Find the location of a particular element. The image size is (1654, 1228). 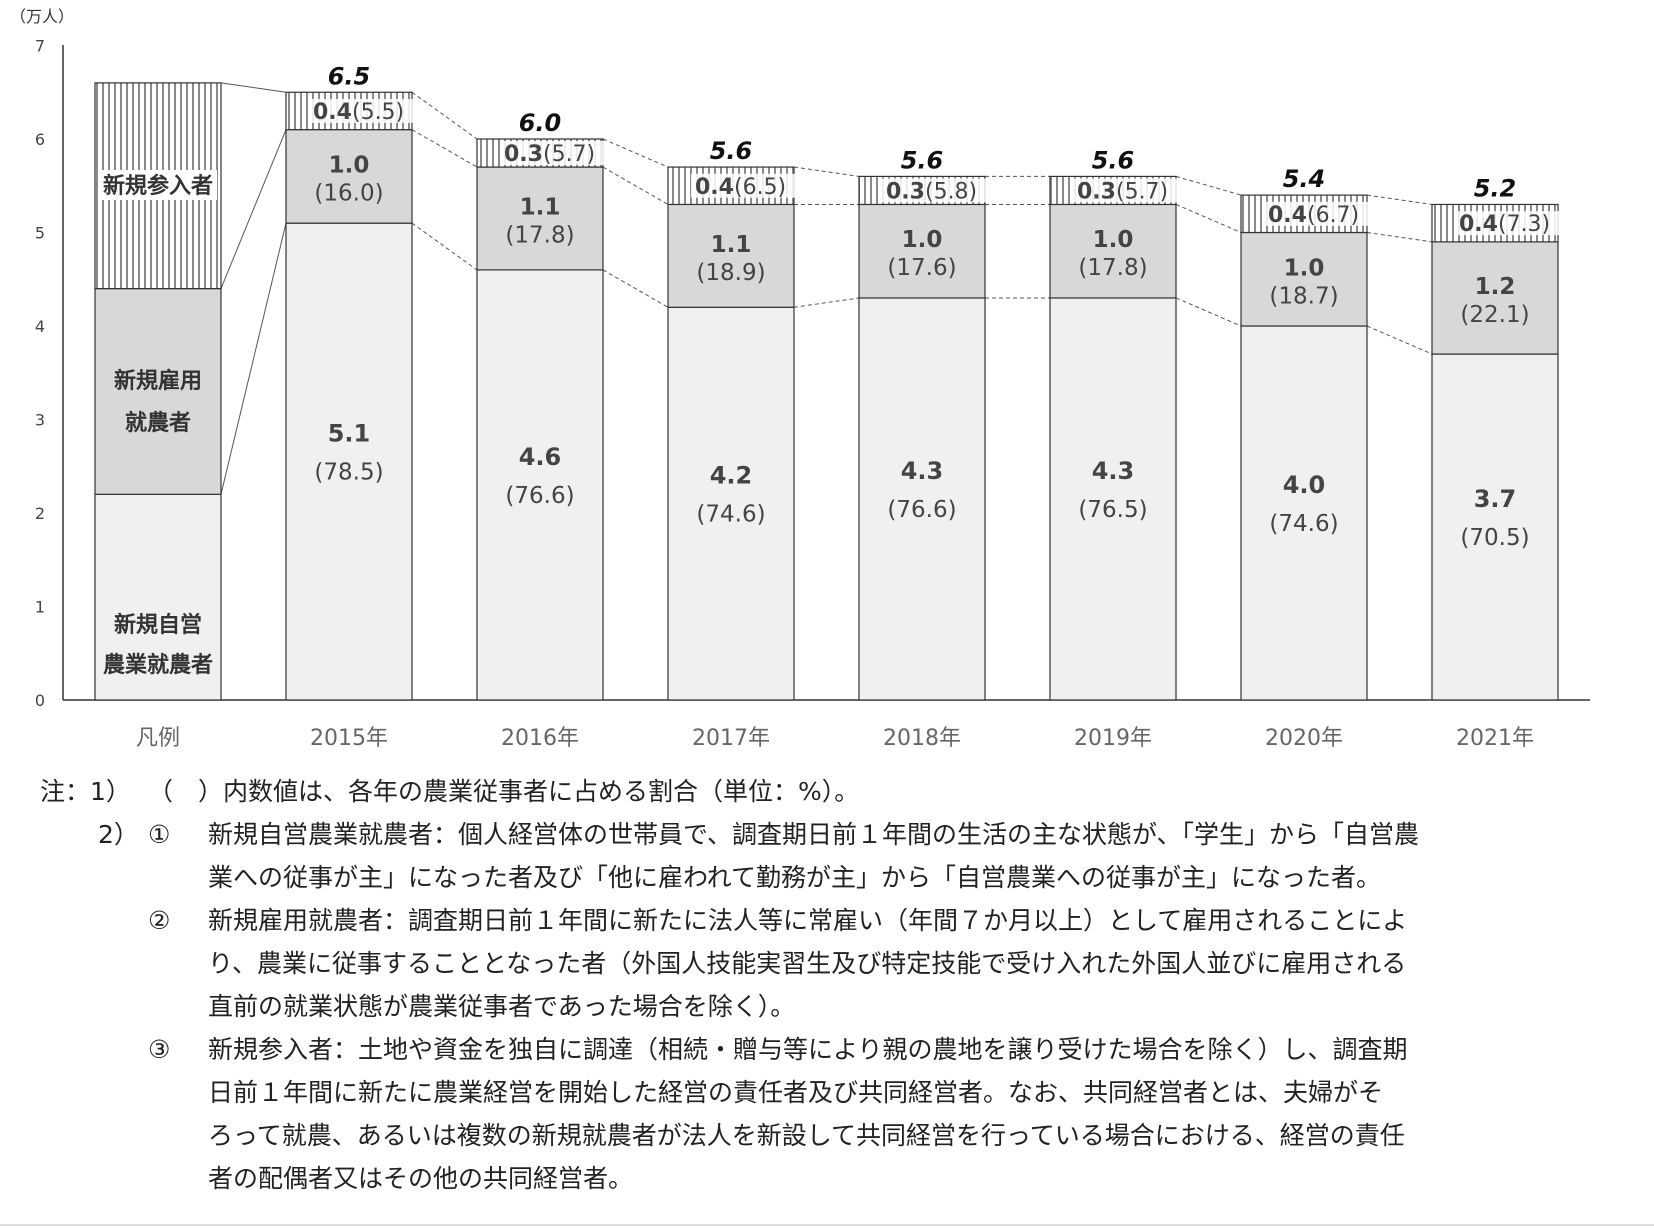

pct-label-self-employed: (70.5) is located at coordinates (1494, 538).